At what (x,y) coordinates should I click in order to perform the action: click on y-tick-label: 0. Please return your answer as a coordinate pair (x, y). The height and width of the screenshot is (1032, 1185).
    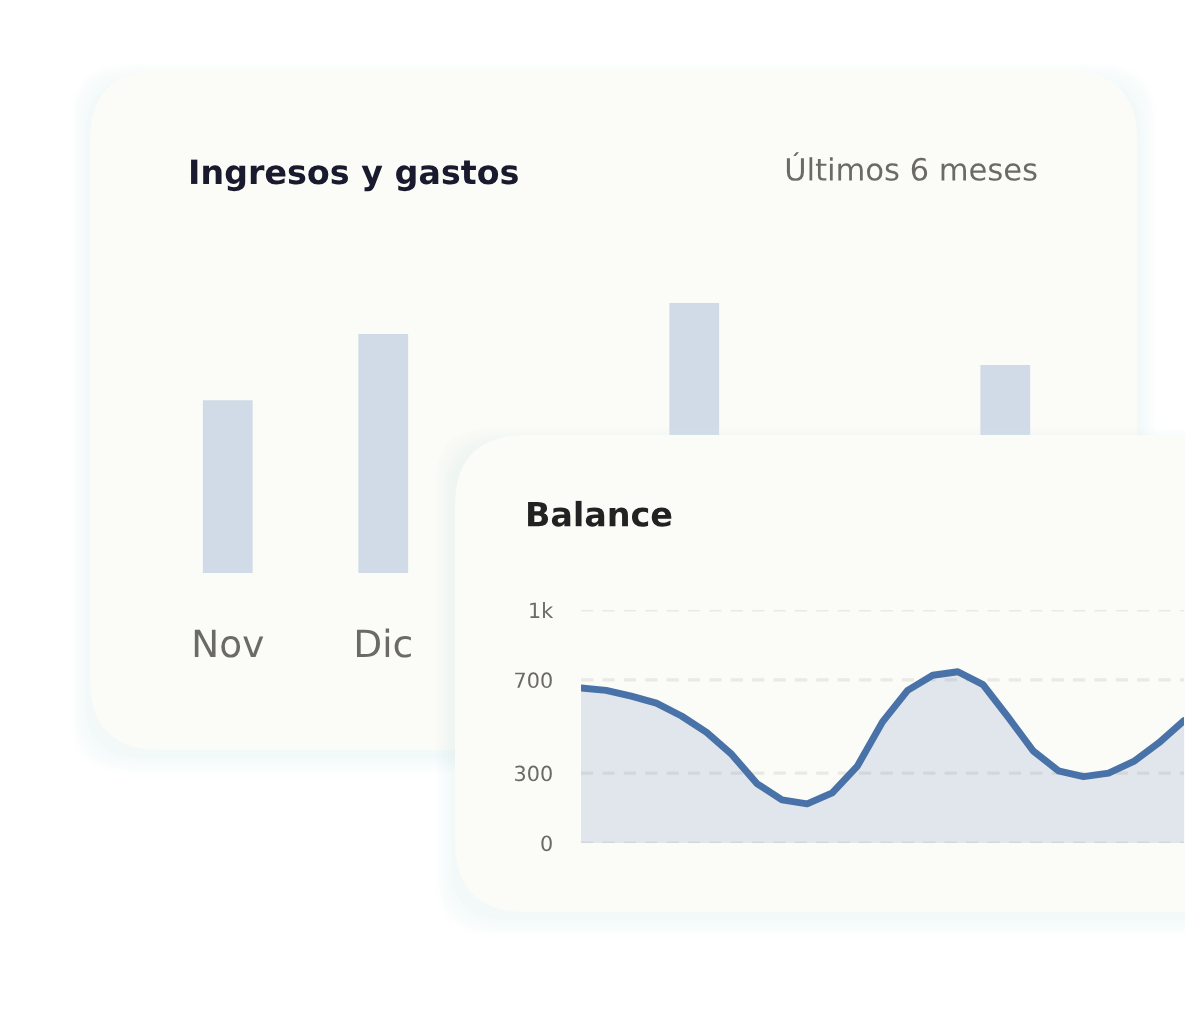
    Looking at the image, I should click on (546, 843).